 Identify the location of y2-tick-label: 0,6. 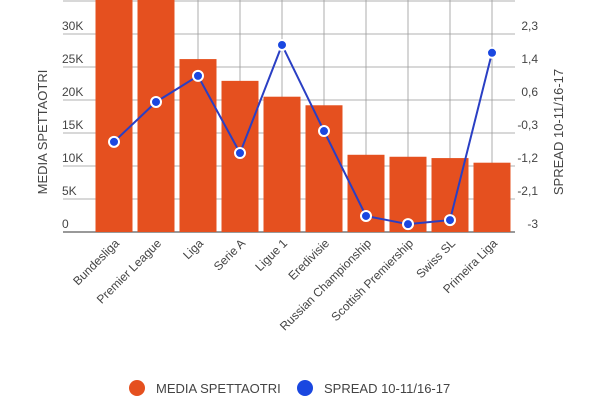
(529, 92).